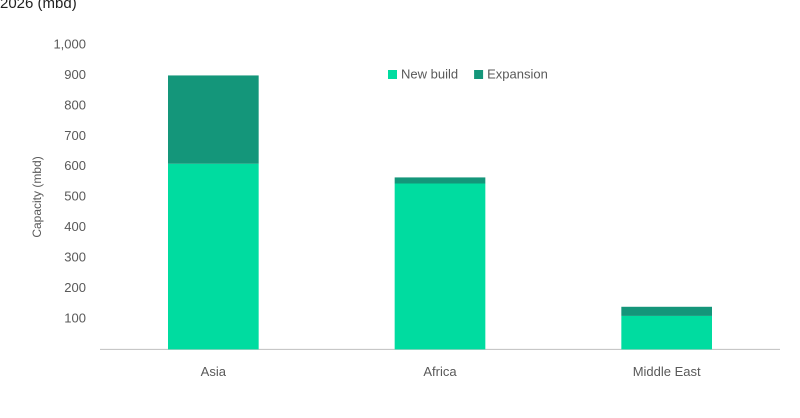 This screenshot has width=800, height=418. What do you see at coordinates (667, 371) in the screenshot?
I see `x-tick-label: Middle East` at bounding box center [667, 371].